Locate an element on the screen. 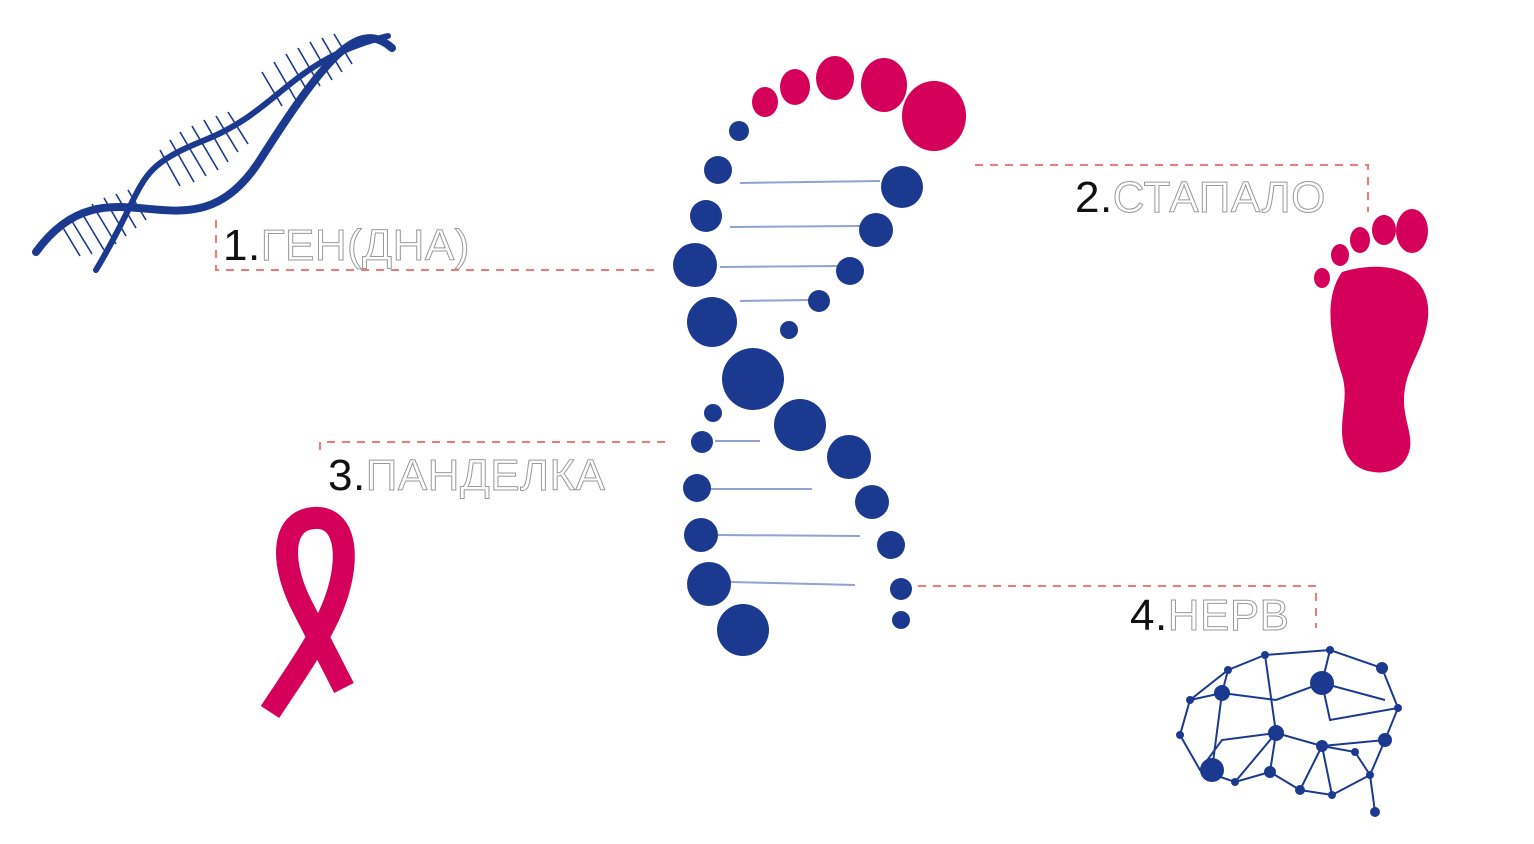 This screenshot has width=1534, height=844. label-foot: 2.СТАПАЛО is located at coordinates (1200, 197).